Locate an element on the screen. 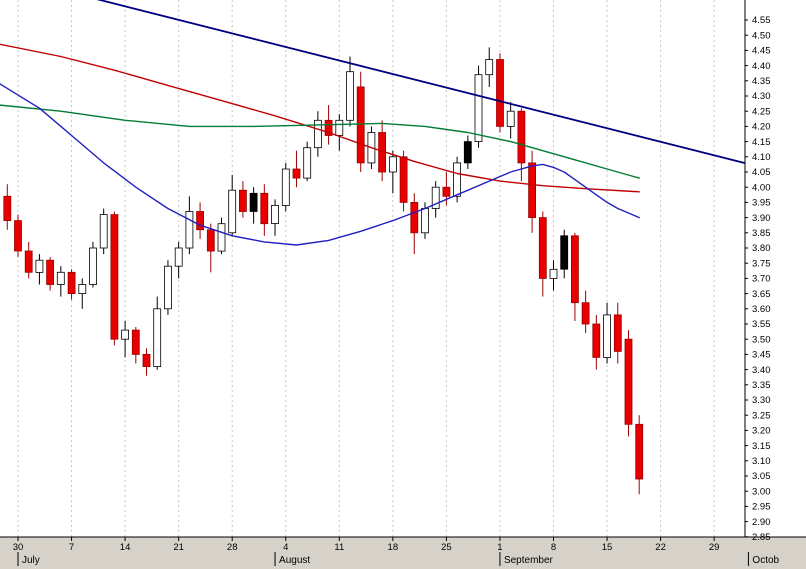 This screenshot has width=806, height=569. ma-slow-green is located at coordinates (320, 141).